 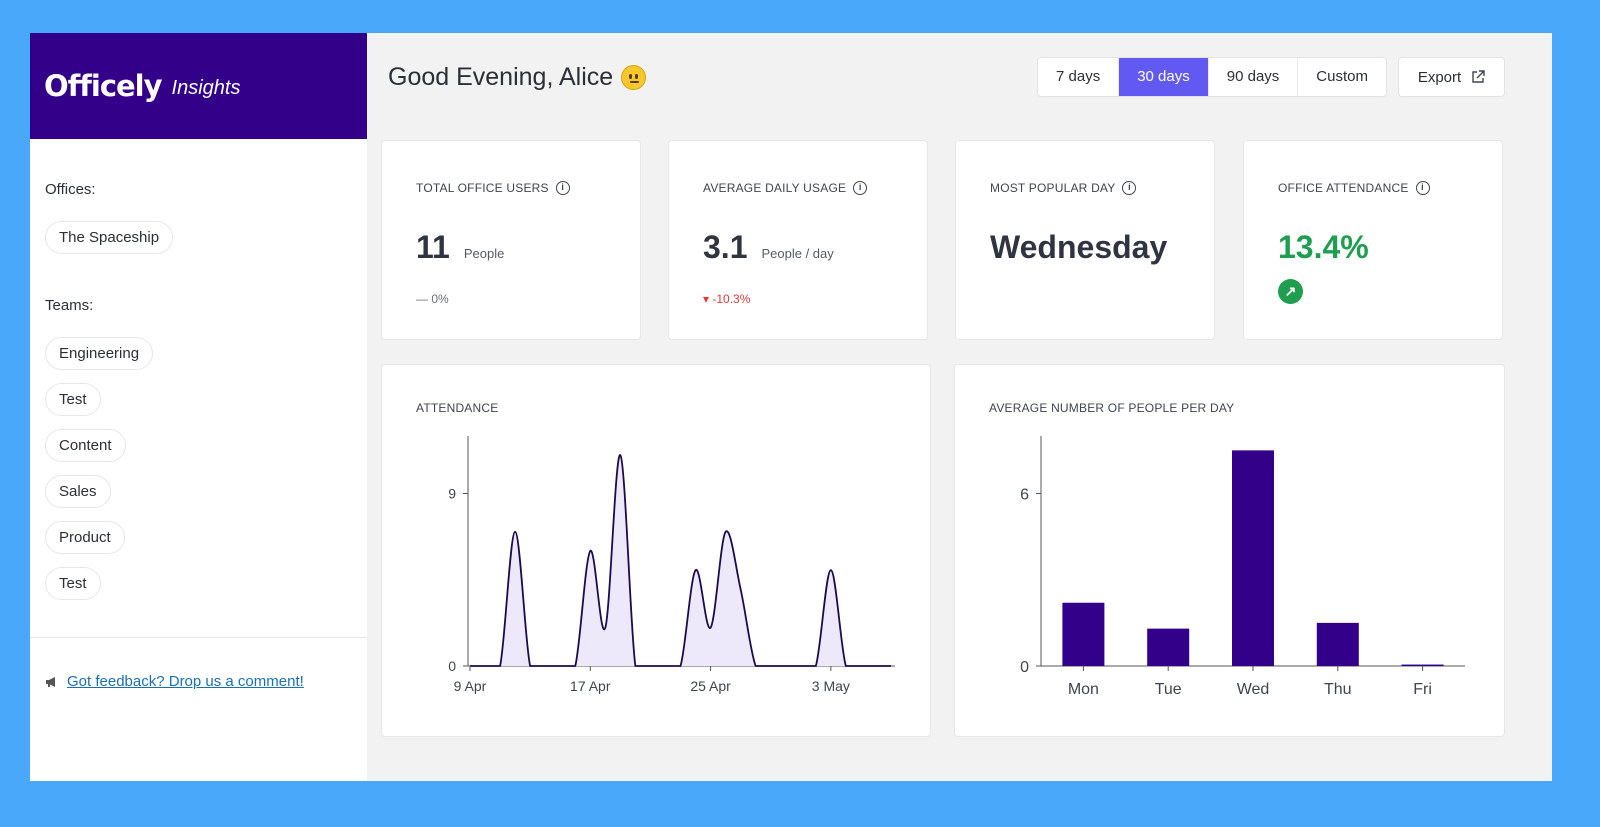 I want to click on stat-title: TOTAL OFFICE USERS i, so click(x=493, y=188).